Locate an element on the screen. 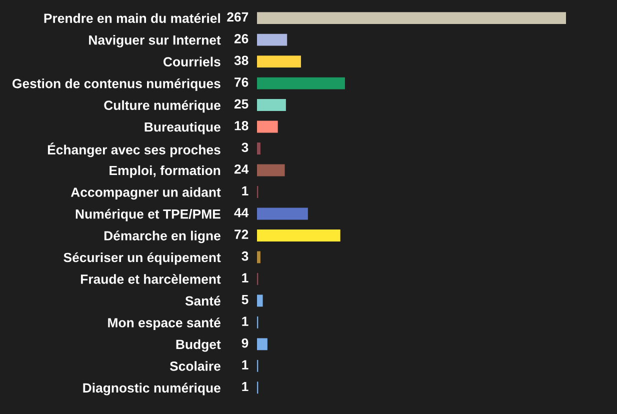 The image size is (617, 414). data-label: 26 is located at coordinates (241, 39).